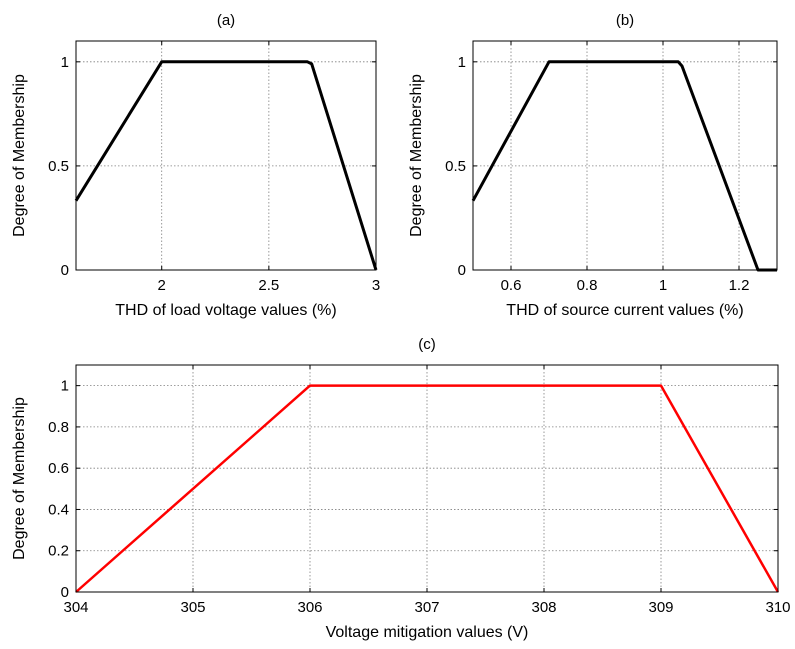 Image resolution: width=795 pixels, height=649 pixels. I want to click on x-tick-label-a-0: 2, so click(162, 285).